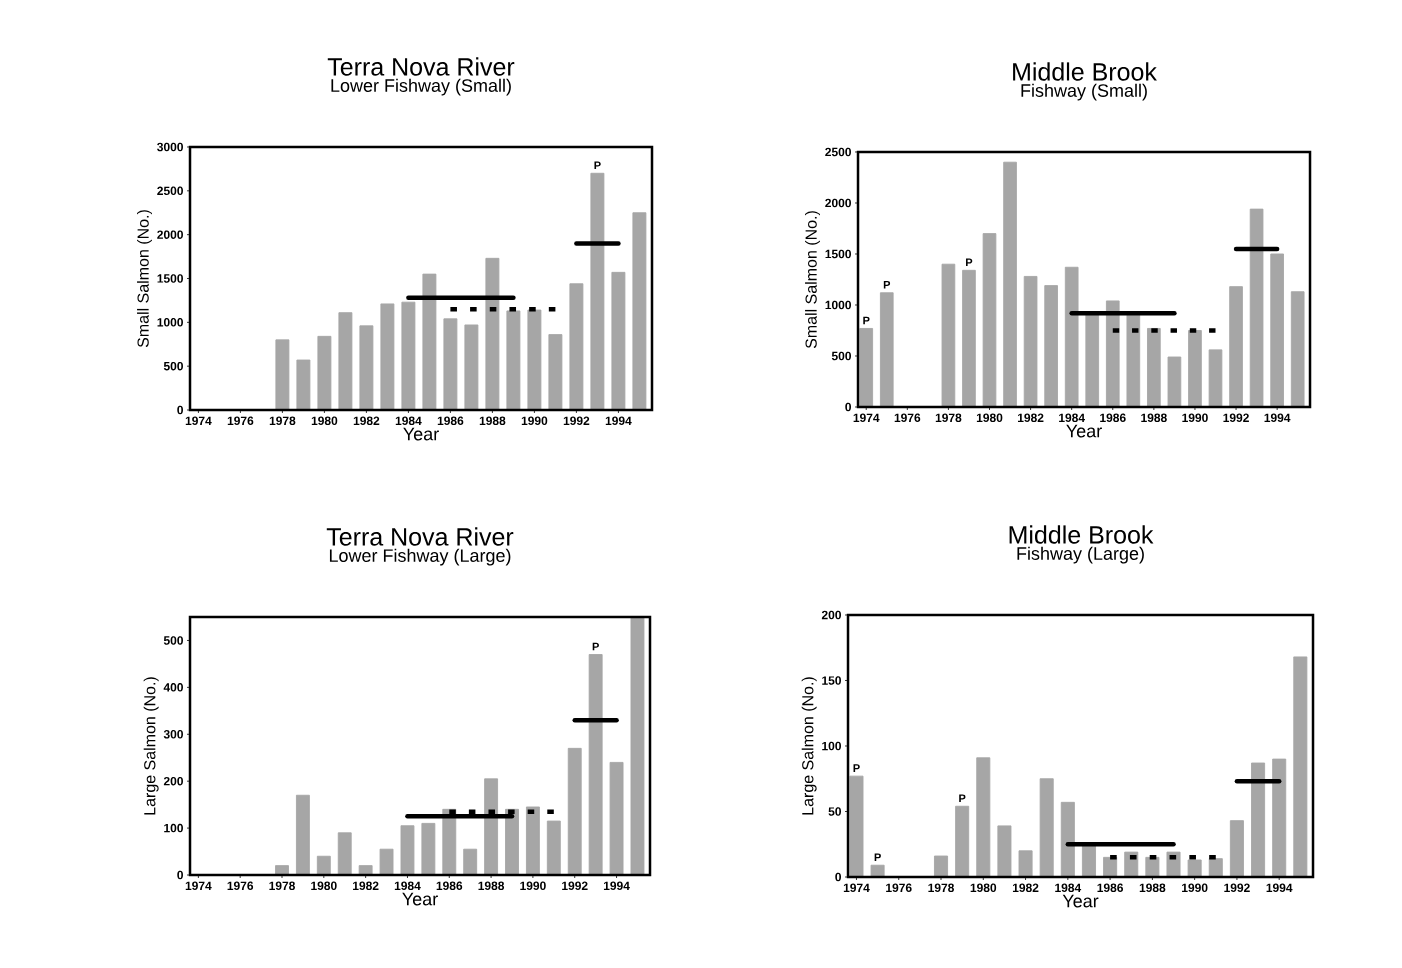 The height and width of the screenshot is (968, 1402). What do you see at coordinates (1085, 71) in the screenshot?
I see `chart-title: Middle Brook` at bounding box center [1085, 71].